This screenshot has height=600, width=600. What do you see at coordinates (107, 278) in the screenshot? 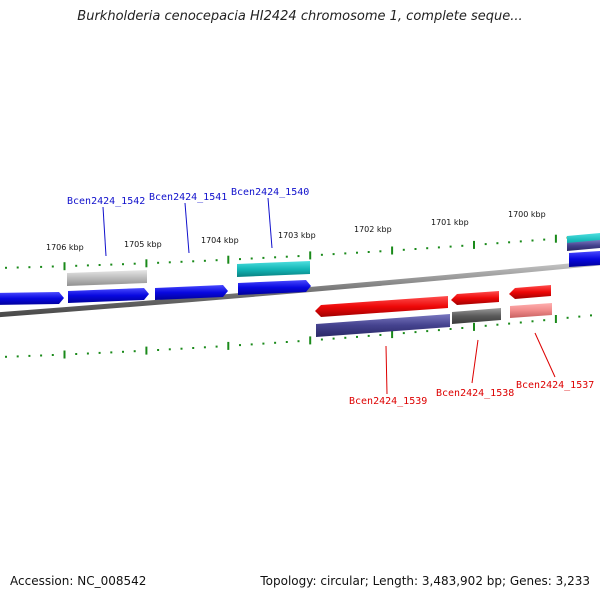
I see `feature-1542-annotation` at bounding box center [107, 278].